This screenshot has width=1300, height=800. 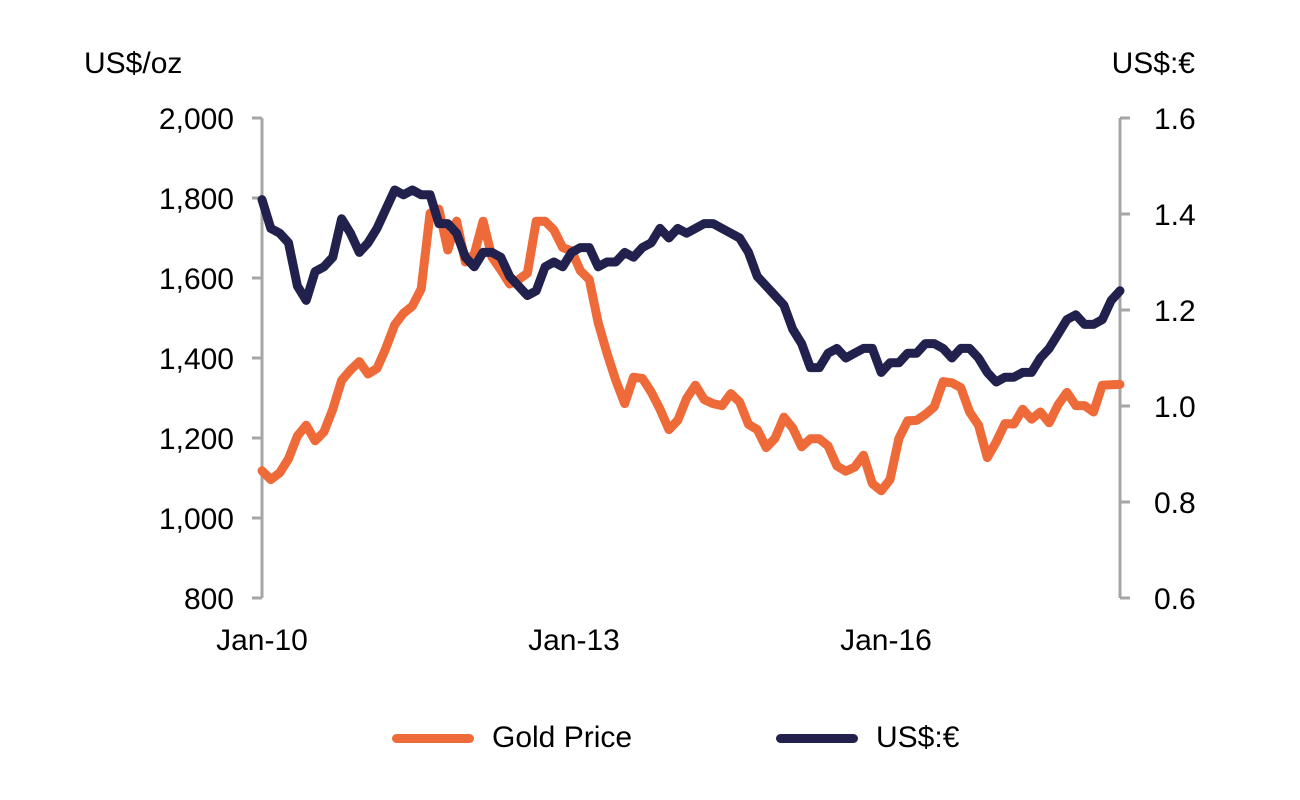 I want to click on x-axis: Jan-10 Jan-13 Jan-16, so click(x=574, y=640).